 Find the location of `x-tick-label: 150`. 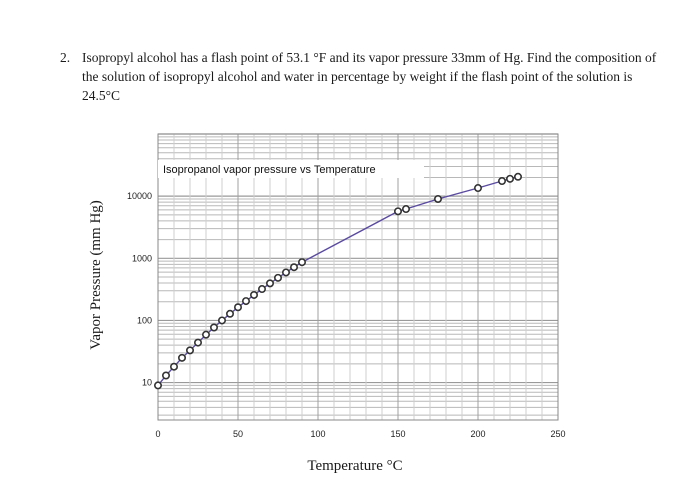

x-tick-label: 150 is located at coordinates (397, 434).